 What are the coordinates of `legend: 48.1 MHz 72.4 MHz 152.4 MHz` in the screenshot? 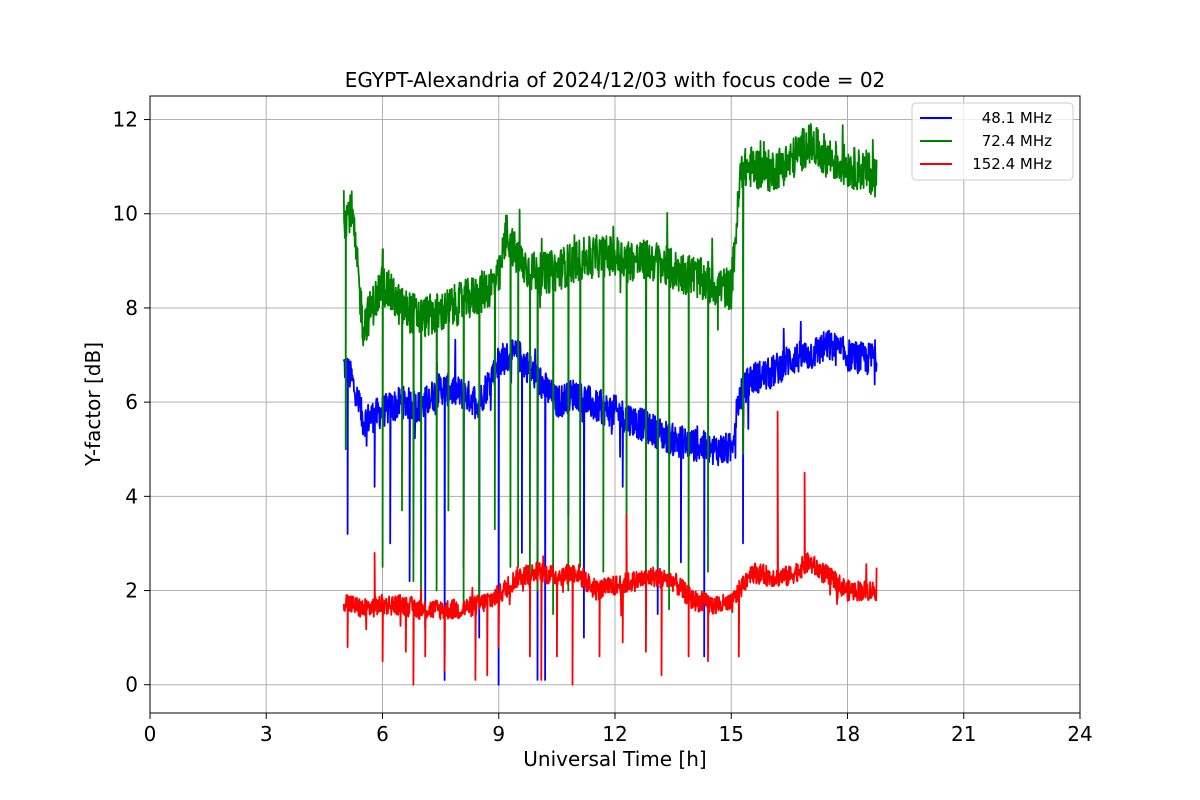 It's located at (992, 141).